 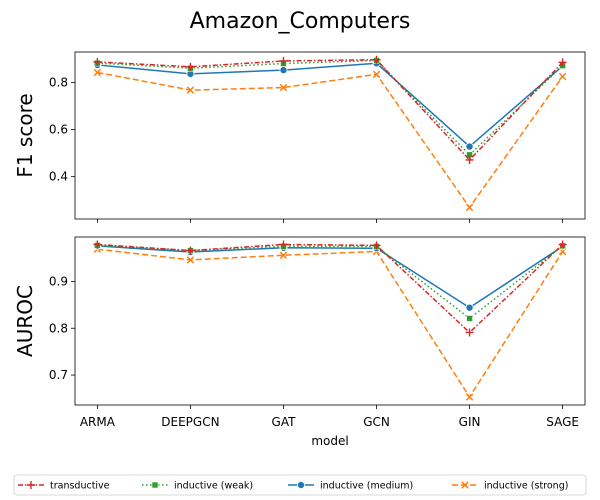 I want to click on legend-label-0: transductive, so click(x=80, y=486).